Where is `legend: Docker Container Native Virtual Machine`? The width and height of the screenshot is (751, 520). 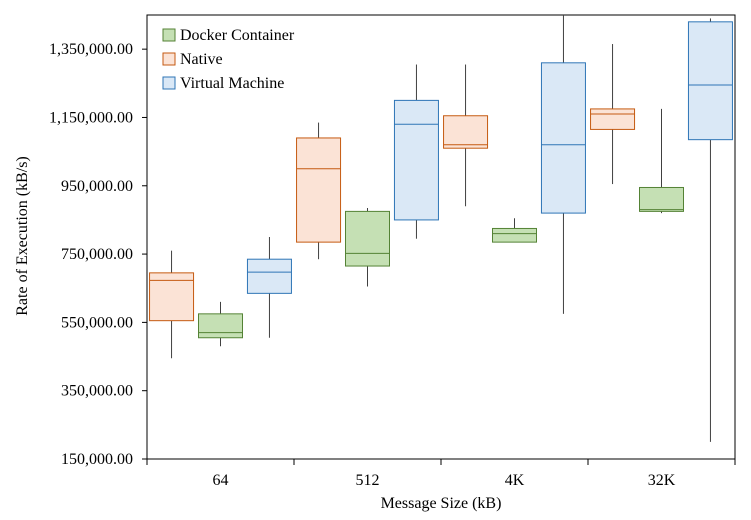 legend: Docker Container Native Virtual Machine is located at coordinates (228, 59).